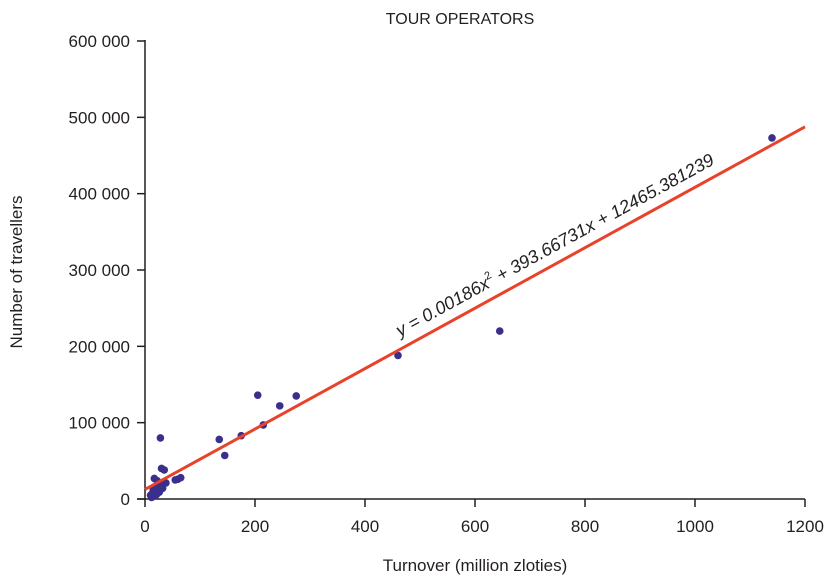 This screenshot has height=579, width=831. What do you see at coordinates (99, 41) in the screenshot?
I see `y-tick-label: 600 000` at bounding box center [99, 41].